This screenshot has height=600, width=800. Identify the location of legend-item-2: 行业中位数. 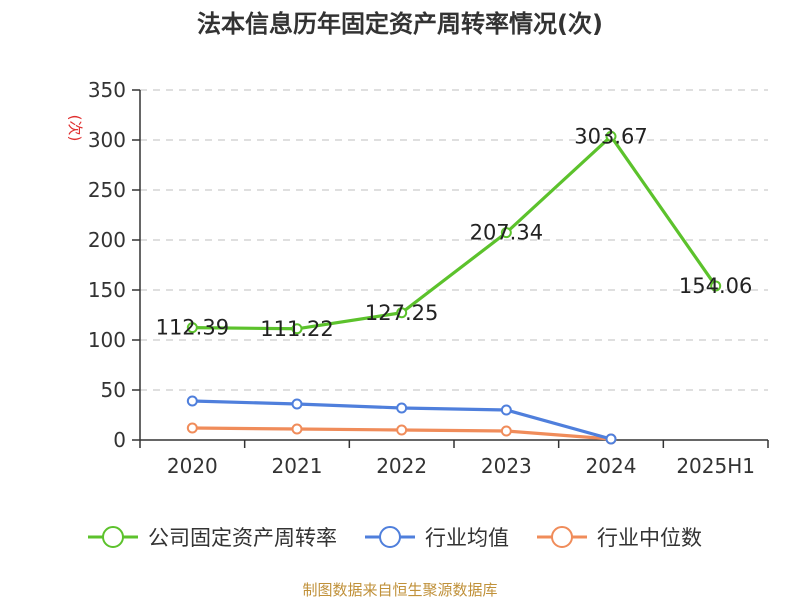
(619, 538).